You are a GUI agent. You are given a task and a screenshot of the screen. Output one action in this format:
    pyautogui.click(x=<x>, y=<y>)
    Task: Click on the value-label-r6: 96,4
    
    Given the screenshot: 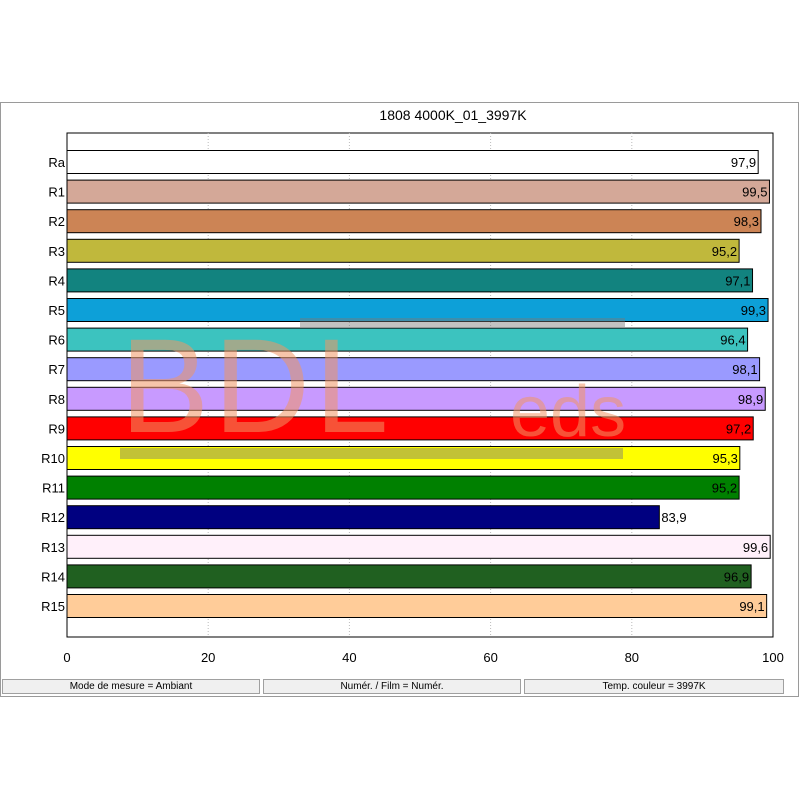 What is the action you would take?
    pyautogui.click(x=732, y=340)
    